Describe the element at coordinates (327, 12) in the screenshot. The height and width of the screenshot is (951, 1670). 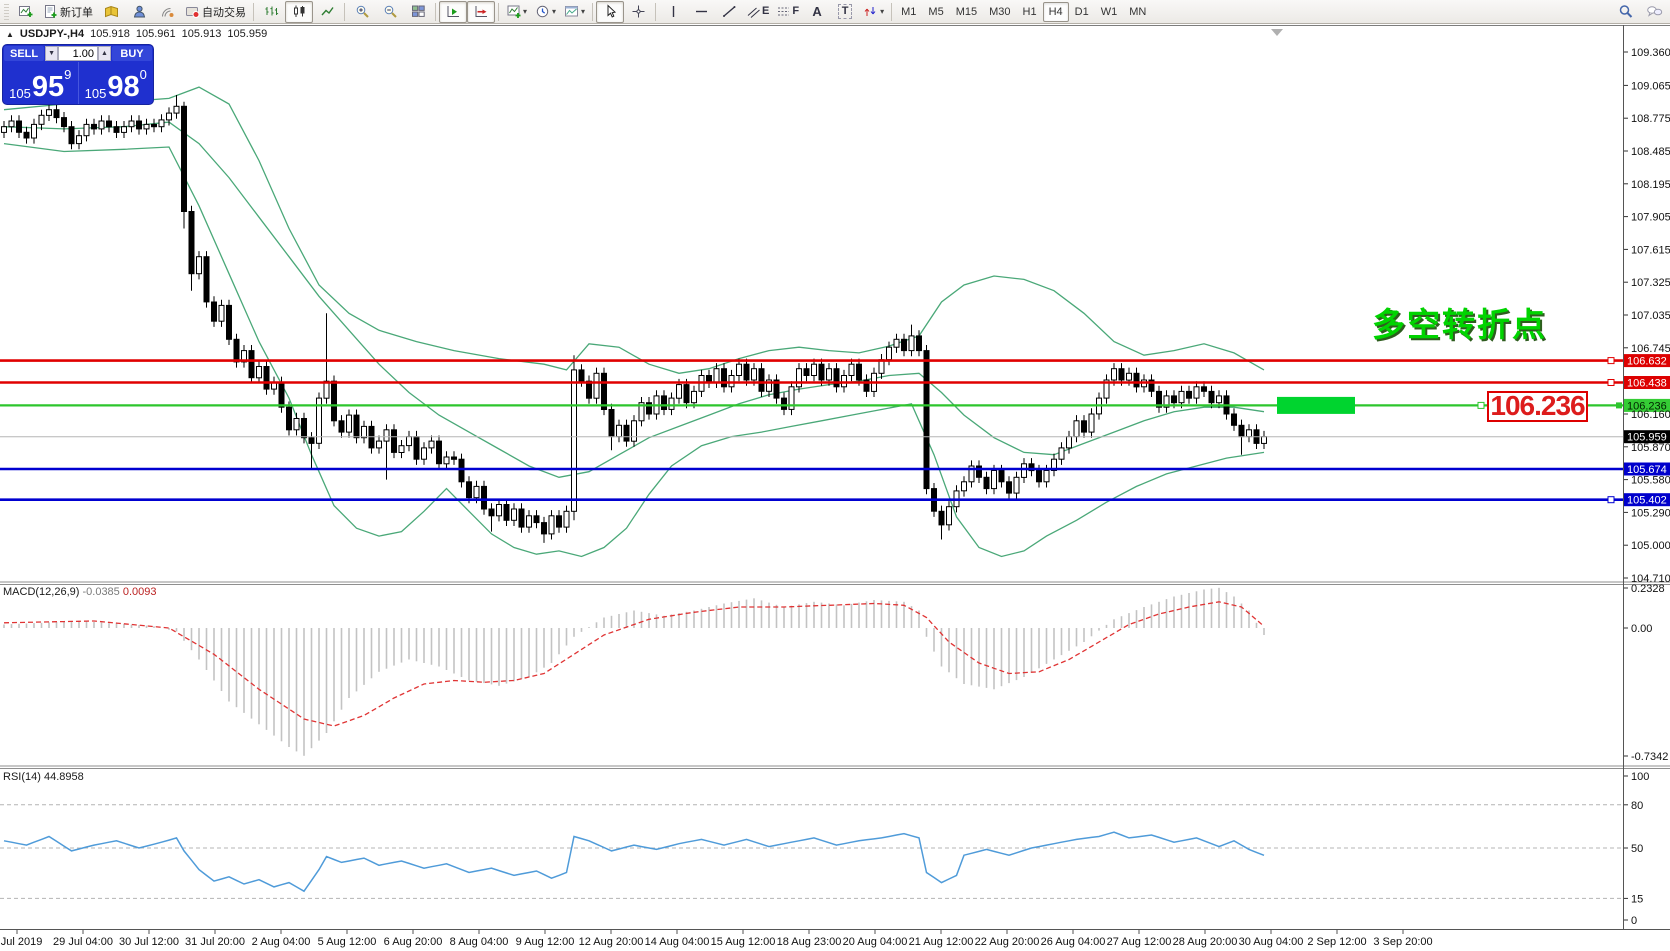
I see `chart-line-button` at that location.